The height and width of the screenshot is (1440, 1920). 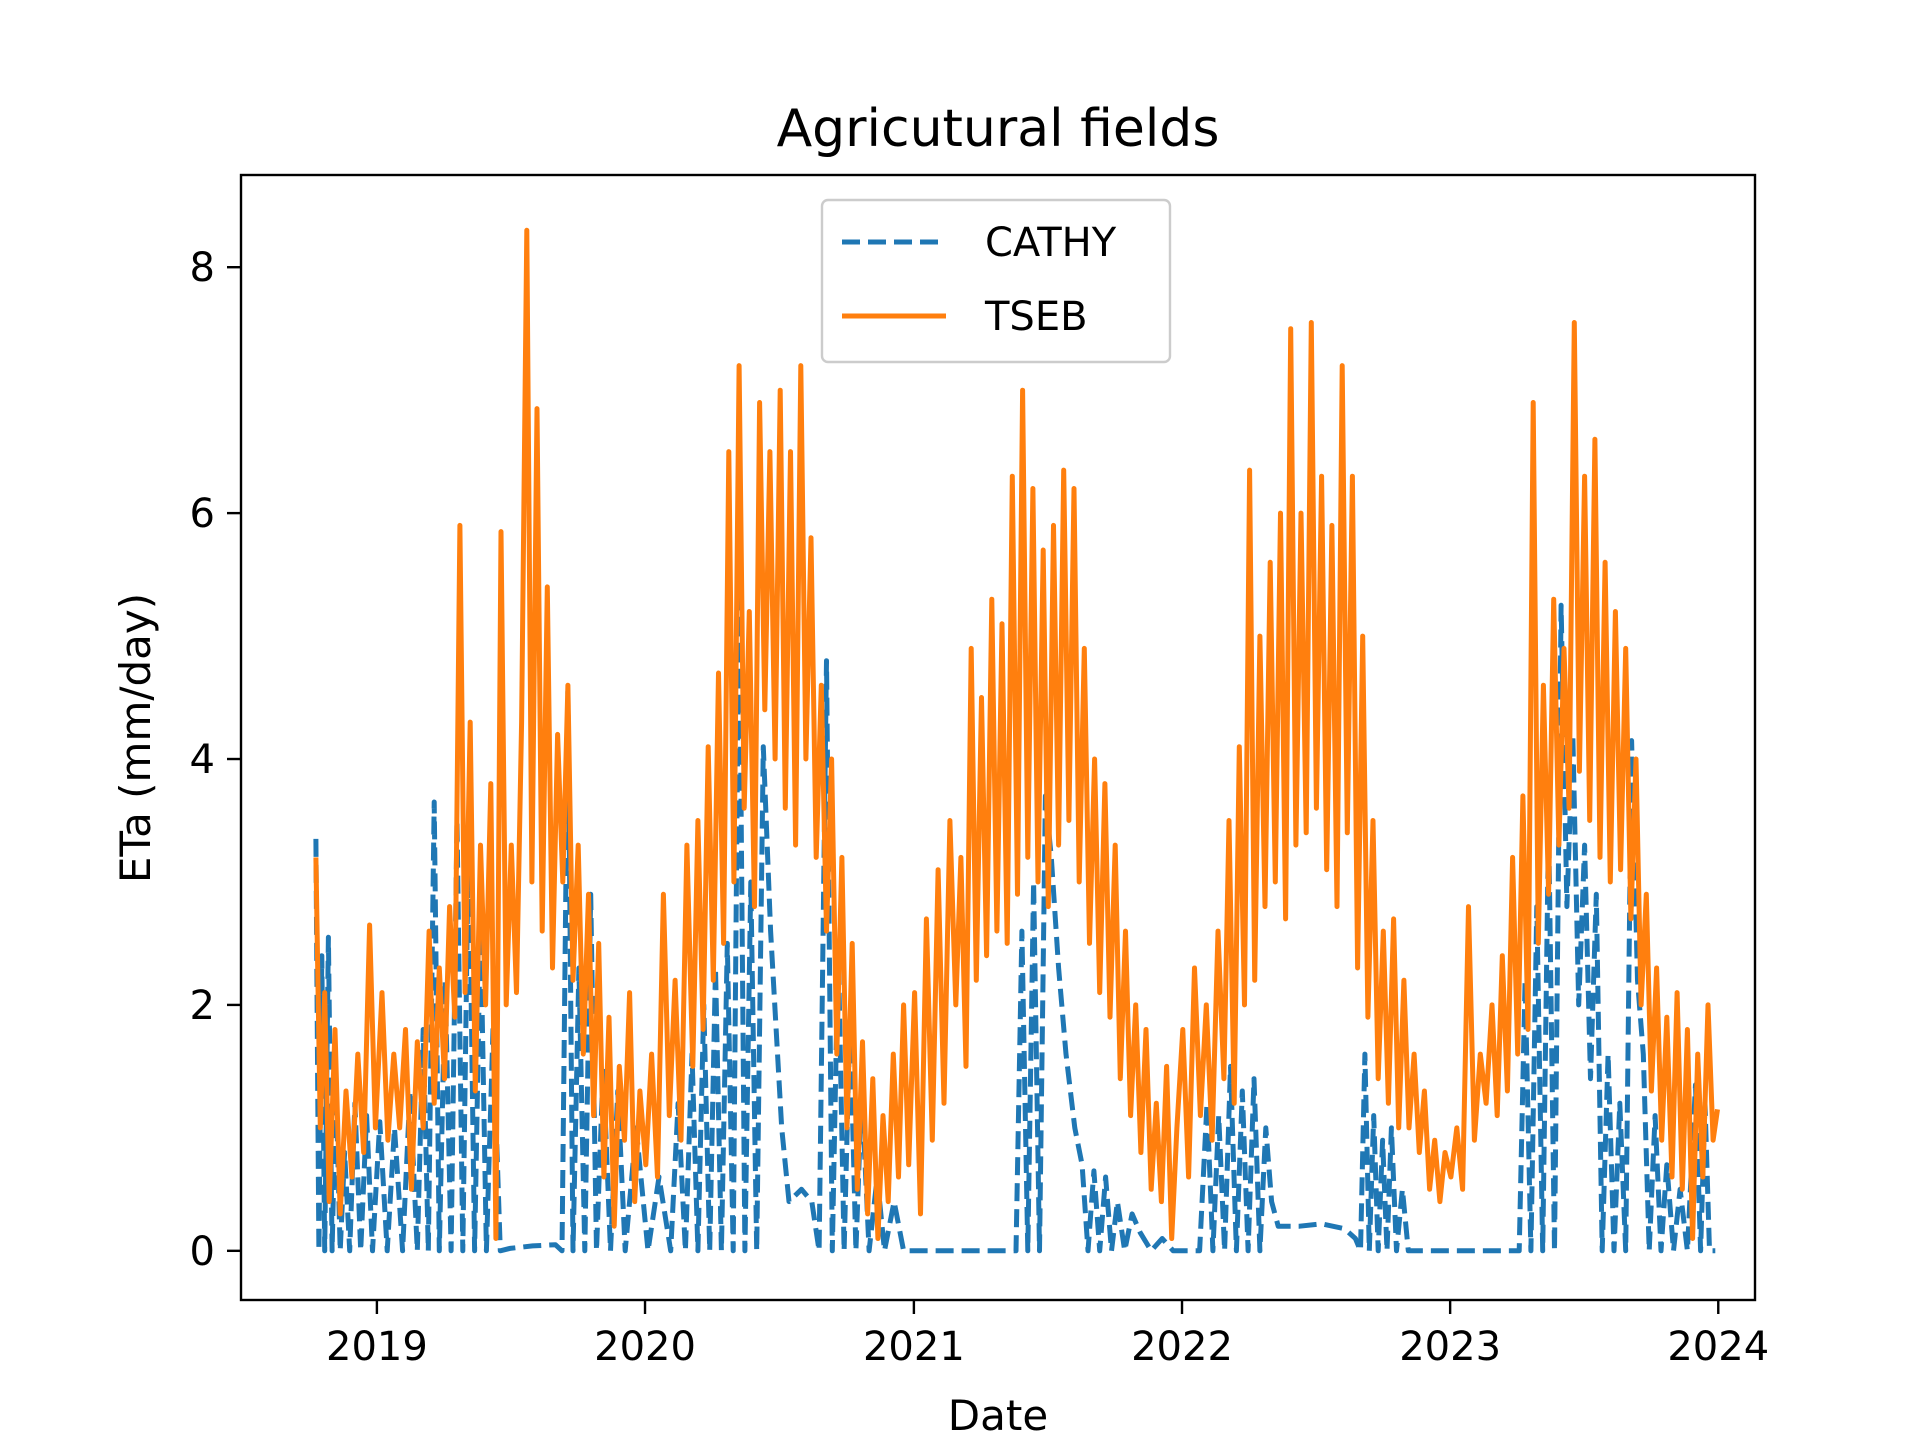 What do you see at coordinates (202, 514) in the screenshot?
I see `y-tick-label: 6` at bounding box center [202, 514].